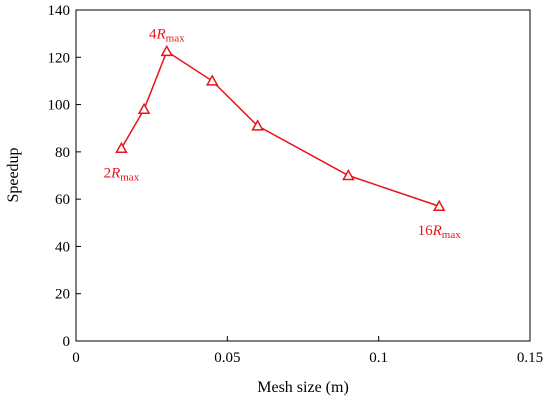 The image size is (550, 403). What do you see at coordinates (122, 174) in the screenshot?
I see `point-annotation: 2Rmax` at bounding box center [122, 174].